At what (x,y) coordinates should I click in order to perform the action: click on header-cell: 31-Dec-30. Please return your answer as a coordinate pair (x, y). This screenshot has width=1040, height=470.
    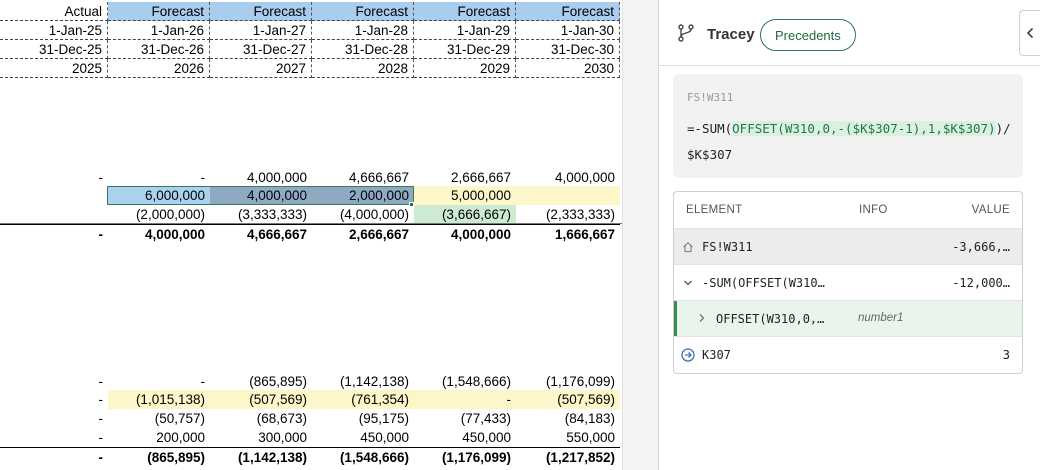
    Looking at the image, I should click on (568, 49).